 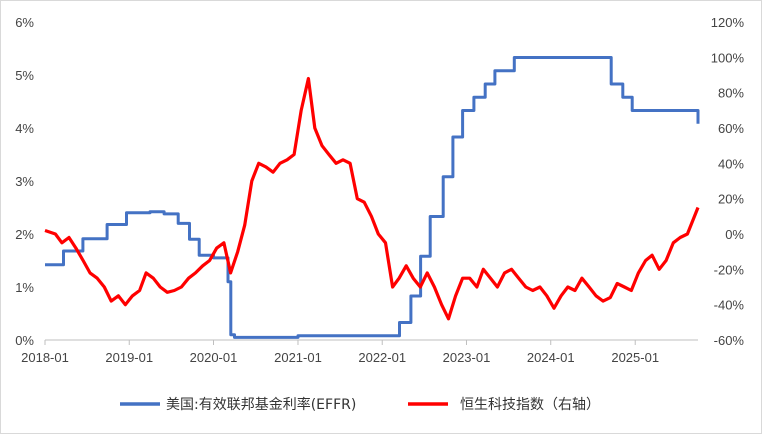 I want to click on x-tick-label: 2019-01, so click(x=129, y=357).